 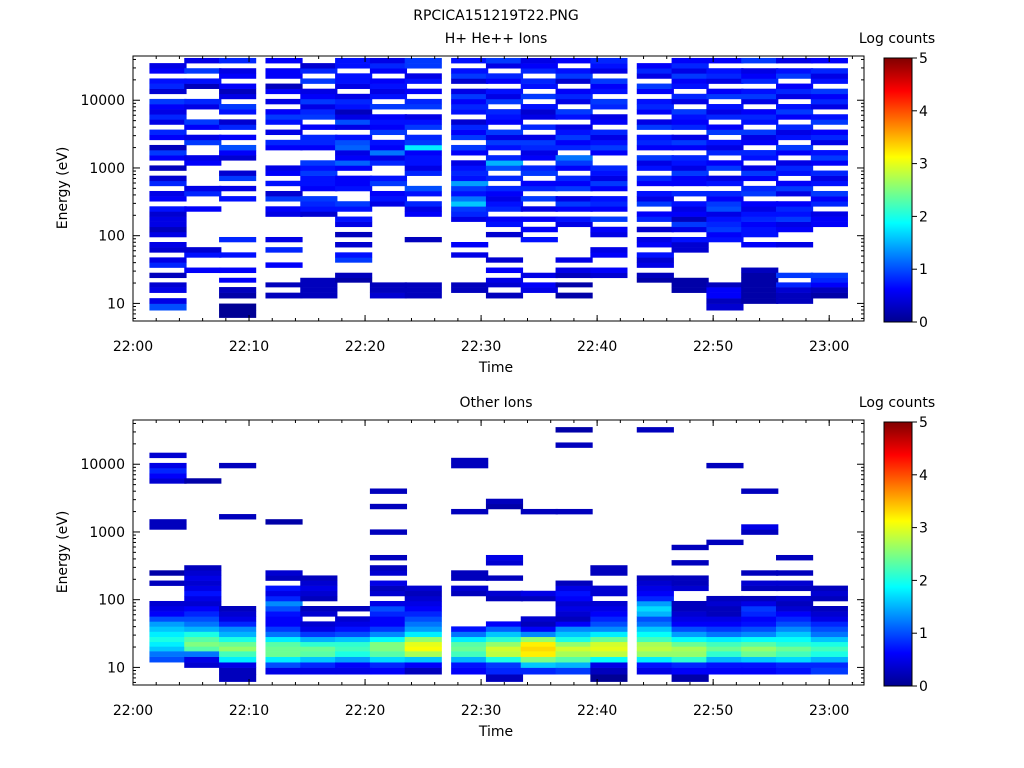 I want to click on colorbar-tick-label: 1, so click(x=923, y=270).